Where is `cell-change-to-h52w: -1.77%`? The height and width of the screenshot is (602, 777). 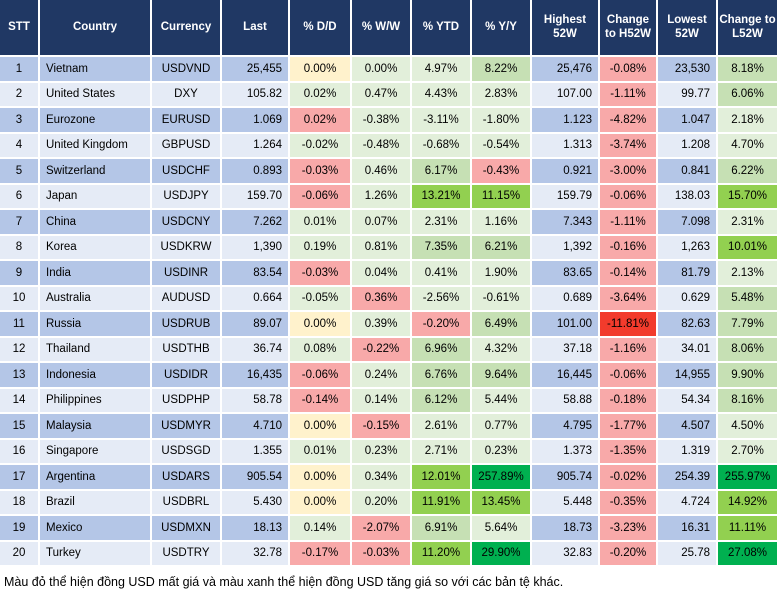 cell-change-to-h52w: -1.77% is located at coordinates (629, 427).